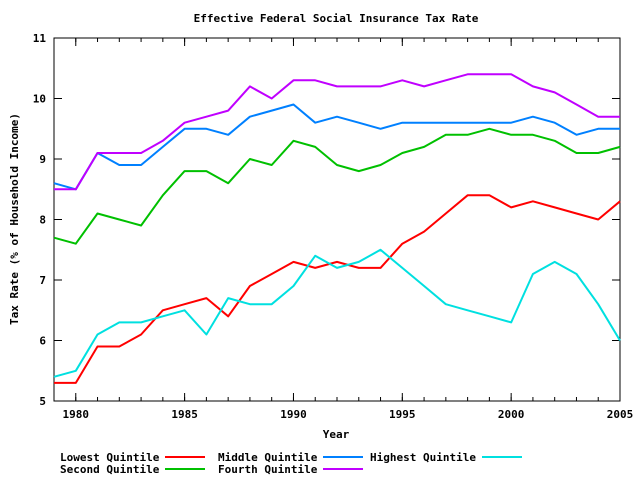  Describe the element at coordinates (336, 434) in the screenshot. I see `x-axis-label: Year` at that location.